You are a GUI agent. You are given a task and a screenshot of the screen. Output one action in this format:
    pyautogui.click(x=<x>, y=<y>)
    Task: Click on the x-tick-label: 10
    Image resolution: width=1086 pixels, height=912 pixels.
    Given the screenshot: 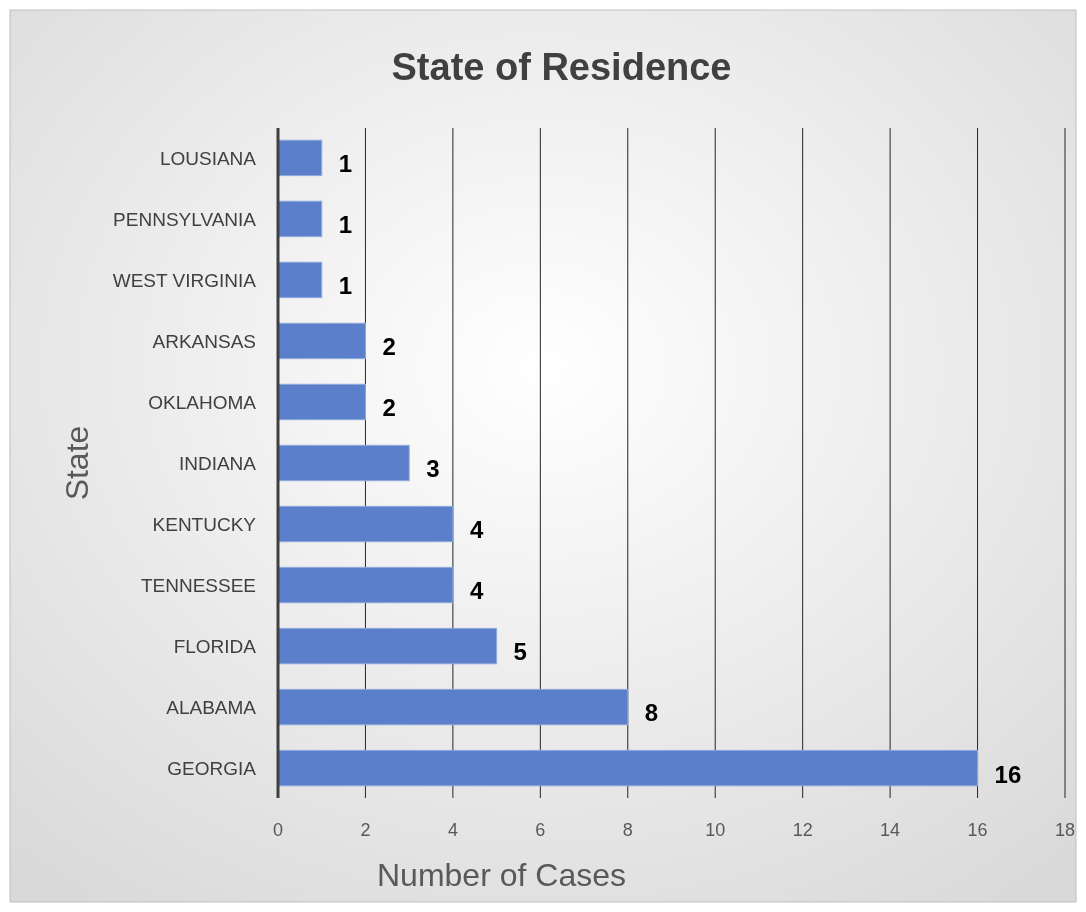 What is the action you would take?
    pyautogui.click(x=715, y=830)
    